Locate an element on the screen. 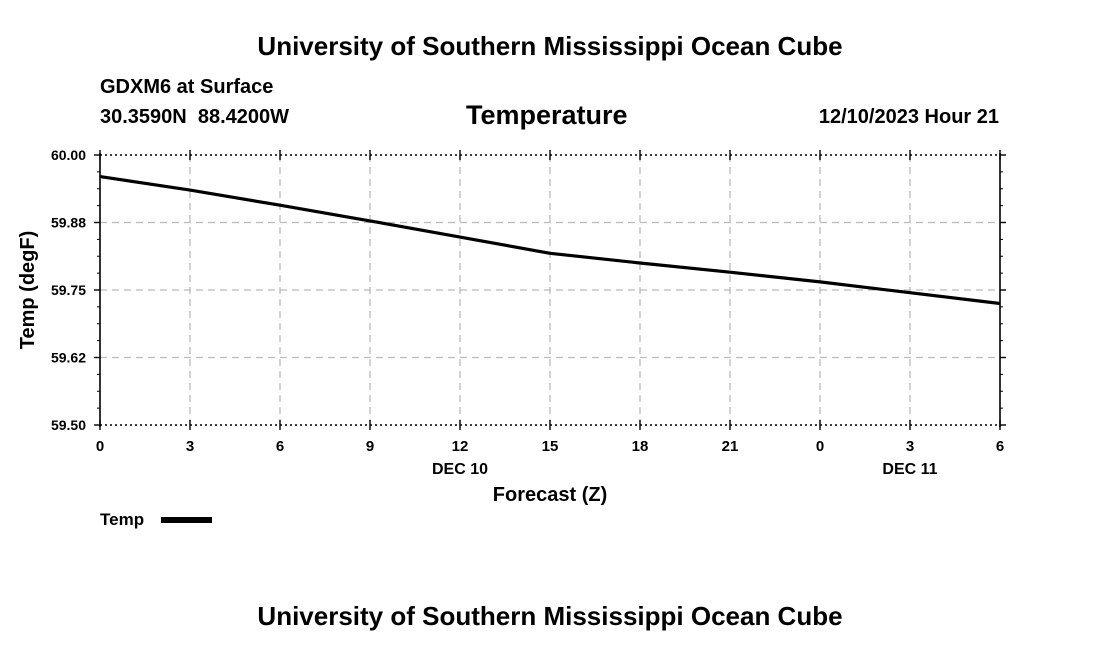  x-axis-title: Forecast (Z) is located at coordinates (550, 495).